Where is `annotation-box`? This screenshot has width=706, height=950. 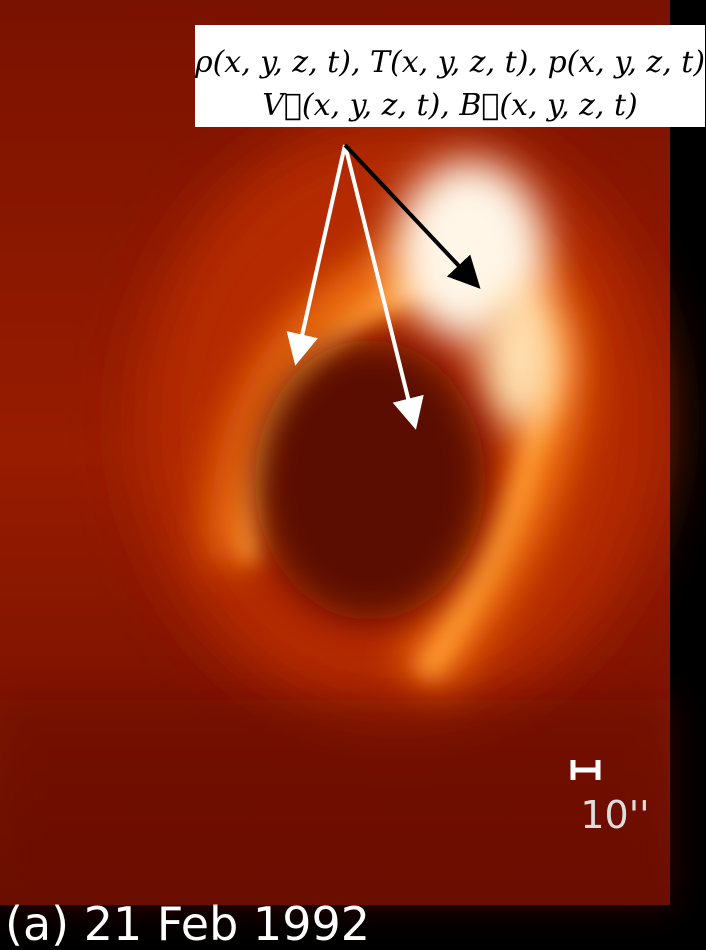
annotation-box is located at coordinates (450, 76).